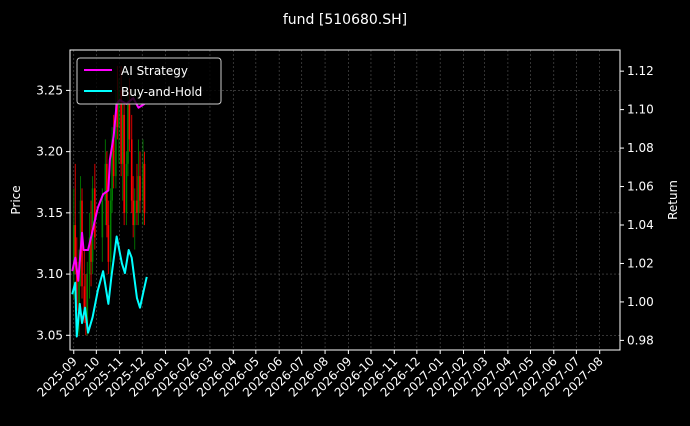  I want to click on y-axis-right-label: Return, so click(673, 200).